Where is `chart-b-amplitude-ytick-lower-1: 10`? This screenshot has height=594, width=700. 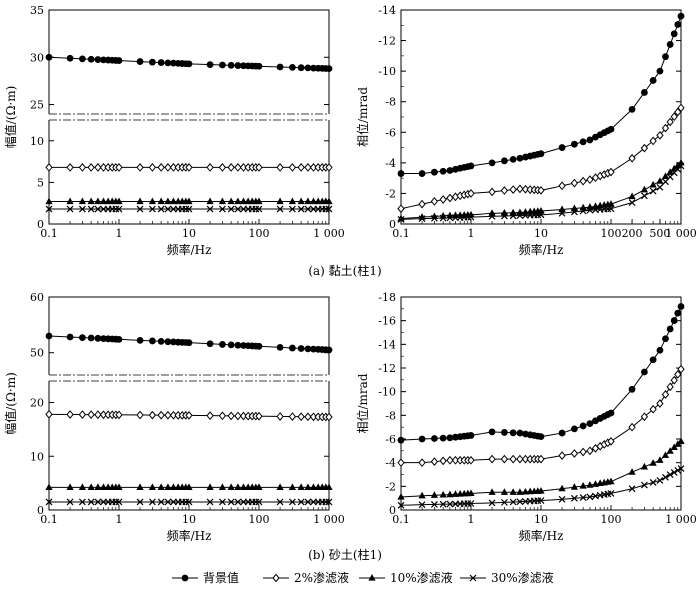 chart-b-amplitude-ytick-lower-1: 10 is located at coordinates (37, 456).